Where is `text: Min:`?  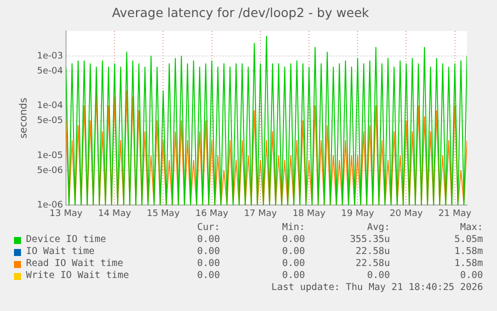
text: Min: is located at coordinates (293, 227).